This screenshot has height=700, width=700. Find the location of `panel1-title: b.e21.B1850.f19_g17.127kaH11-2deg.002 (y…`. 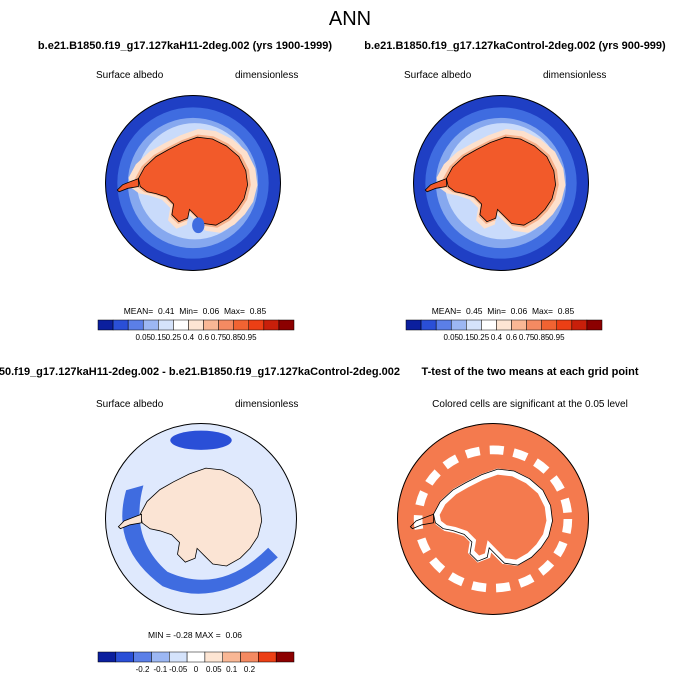

panel1-title: b.e21.B1850.f19_g17.127kaH11-2deg.002 (y… is located at coordinates (185, 46).